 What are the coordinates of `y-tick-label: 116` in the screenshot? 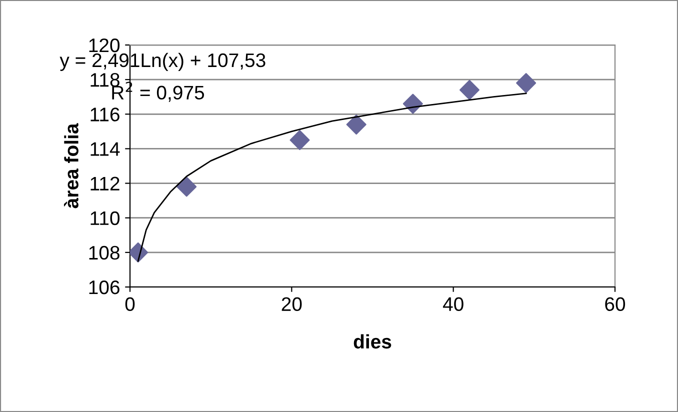 It's located at (105, 115).